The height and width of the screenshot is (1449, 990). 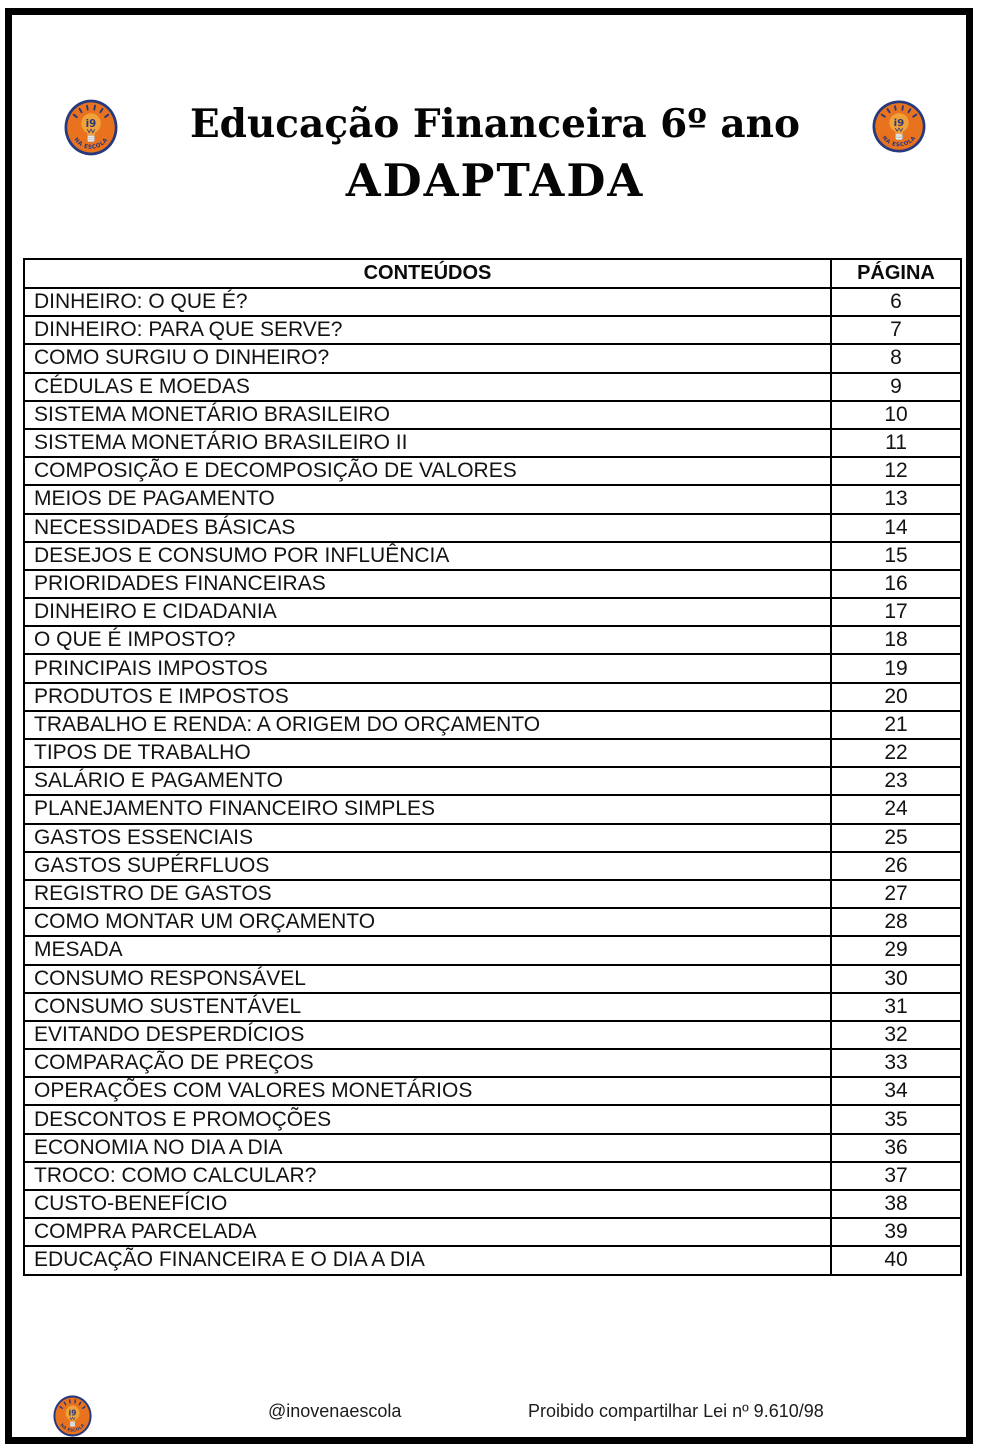 I want to click on table-row: O QUE É IMPOSTO? 18, so click(x=492, y=640).